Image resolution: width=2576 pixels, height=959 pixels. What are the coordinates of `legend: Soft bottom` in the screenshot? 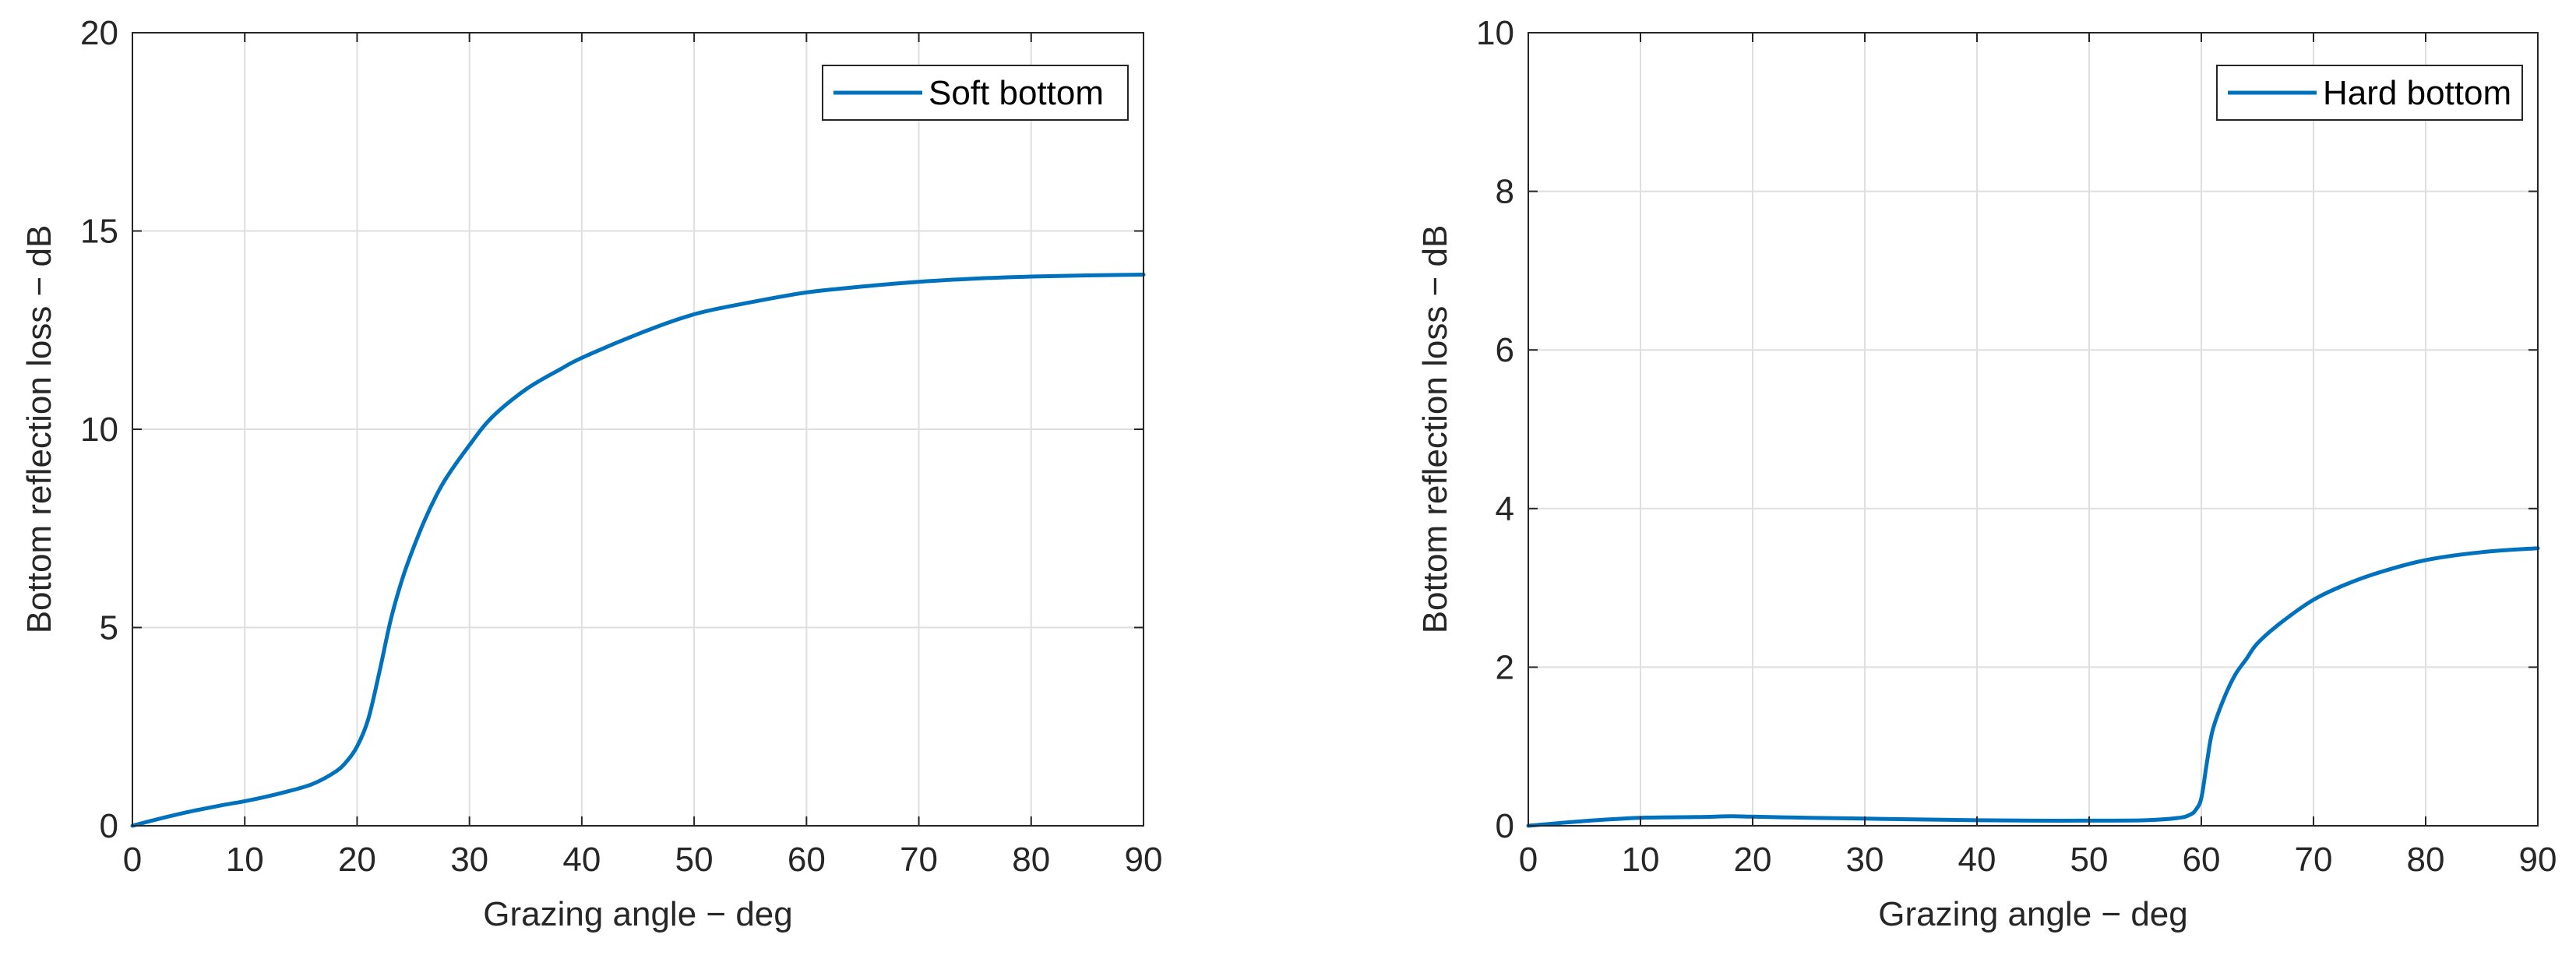 It's located at (975, 93).